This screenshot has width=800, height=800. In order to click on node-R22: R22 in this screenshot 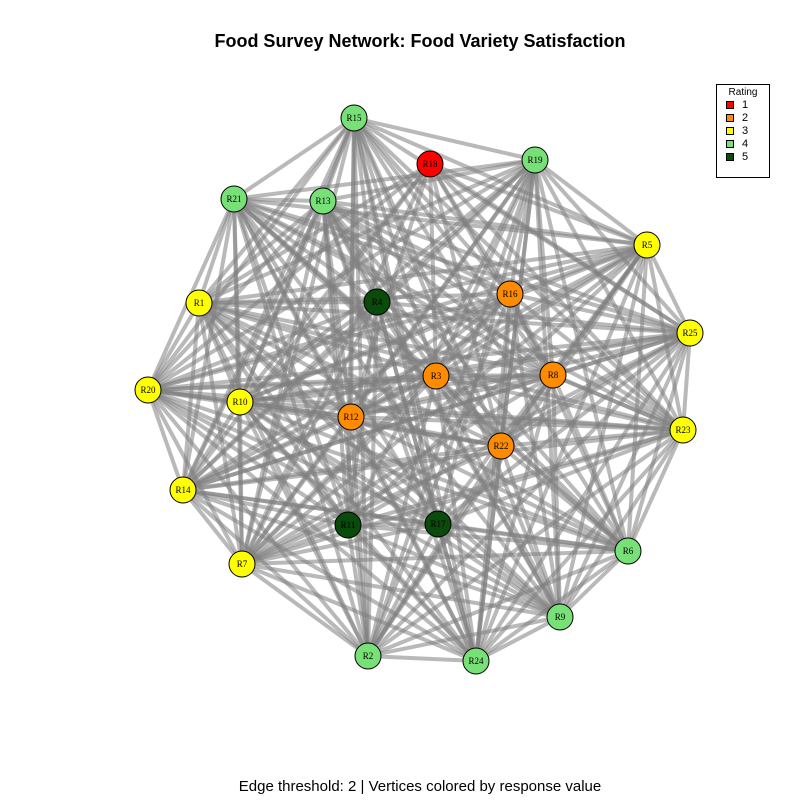, I will do `click(501, 446)`.